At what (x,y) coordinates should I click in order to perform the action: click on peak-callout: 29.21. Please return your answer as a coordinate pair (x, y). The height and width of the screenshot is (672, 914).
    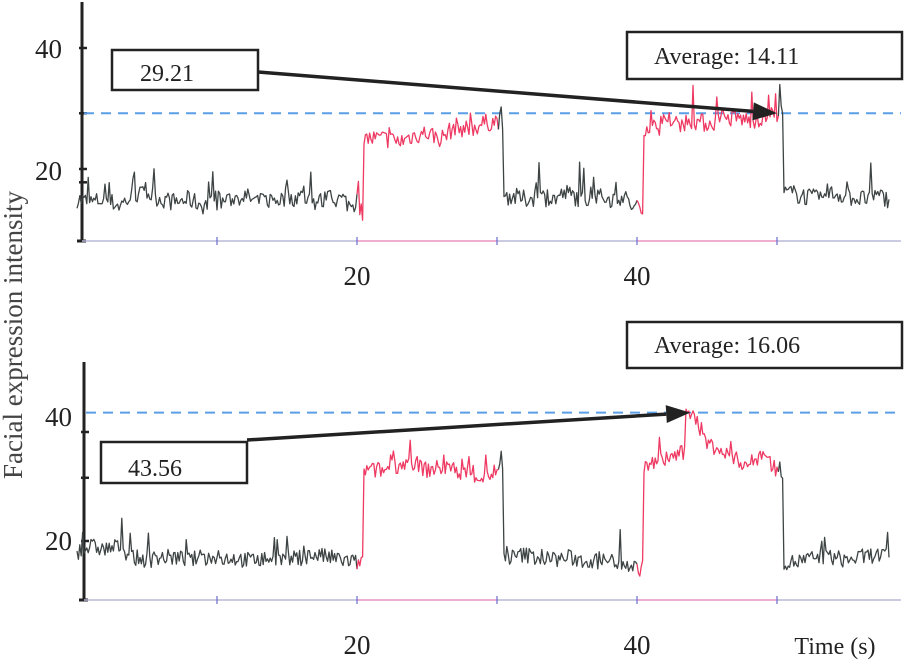
    Looking at the image, I should click on (185, 70).